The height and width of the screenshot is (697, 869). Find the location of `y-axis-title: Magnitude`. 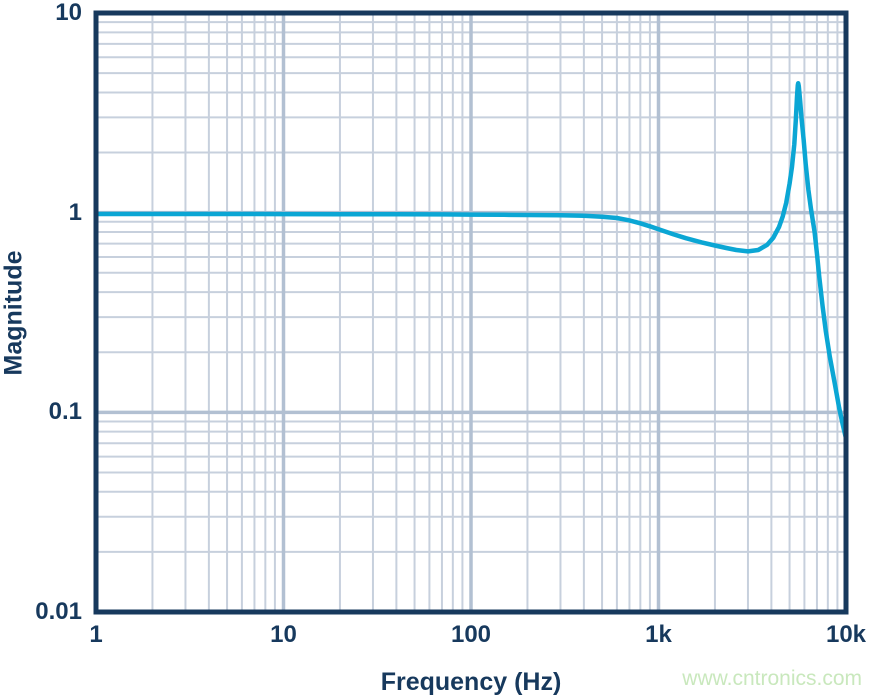

y-axis-title: Magnitude is located at coordinates (14, 313).